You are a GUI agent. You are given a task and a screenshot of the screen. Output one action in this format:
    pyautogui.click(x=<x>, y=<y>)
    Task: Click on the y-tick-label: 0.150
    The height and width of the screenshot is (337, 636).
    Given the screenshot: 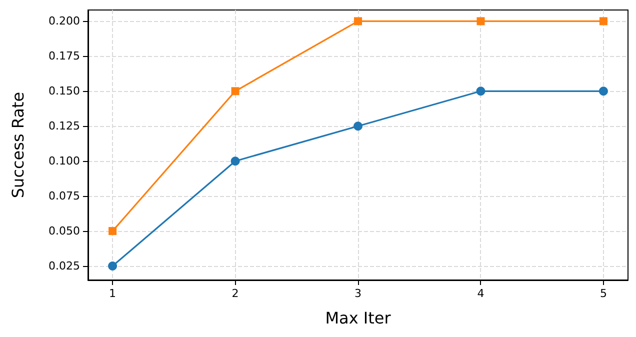 What is the action you would take?
    pyautogui.click(x=64, y=91)
    